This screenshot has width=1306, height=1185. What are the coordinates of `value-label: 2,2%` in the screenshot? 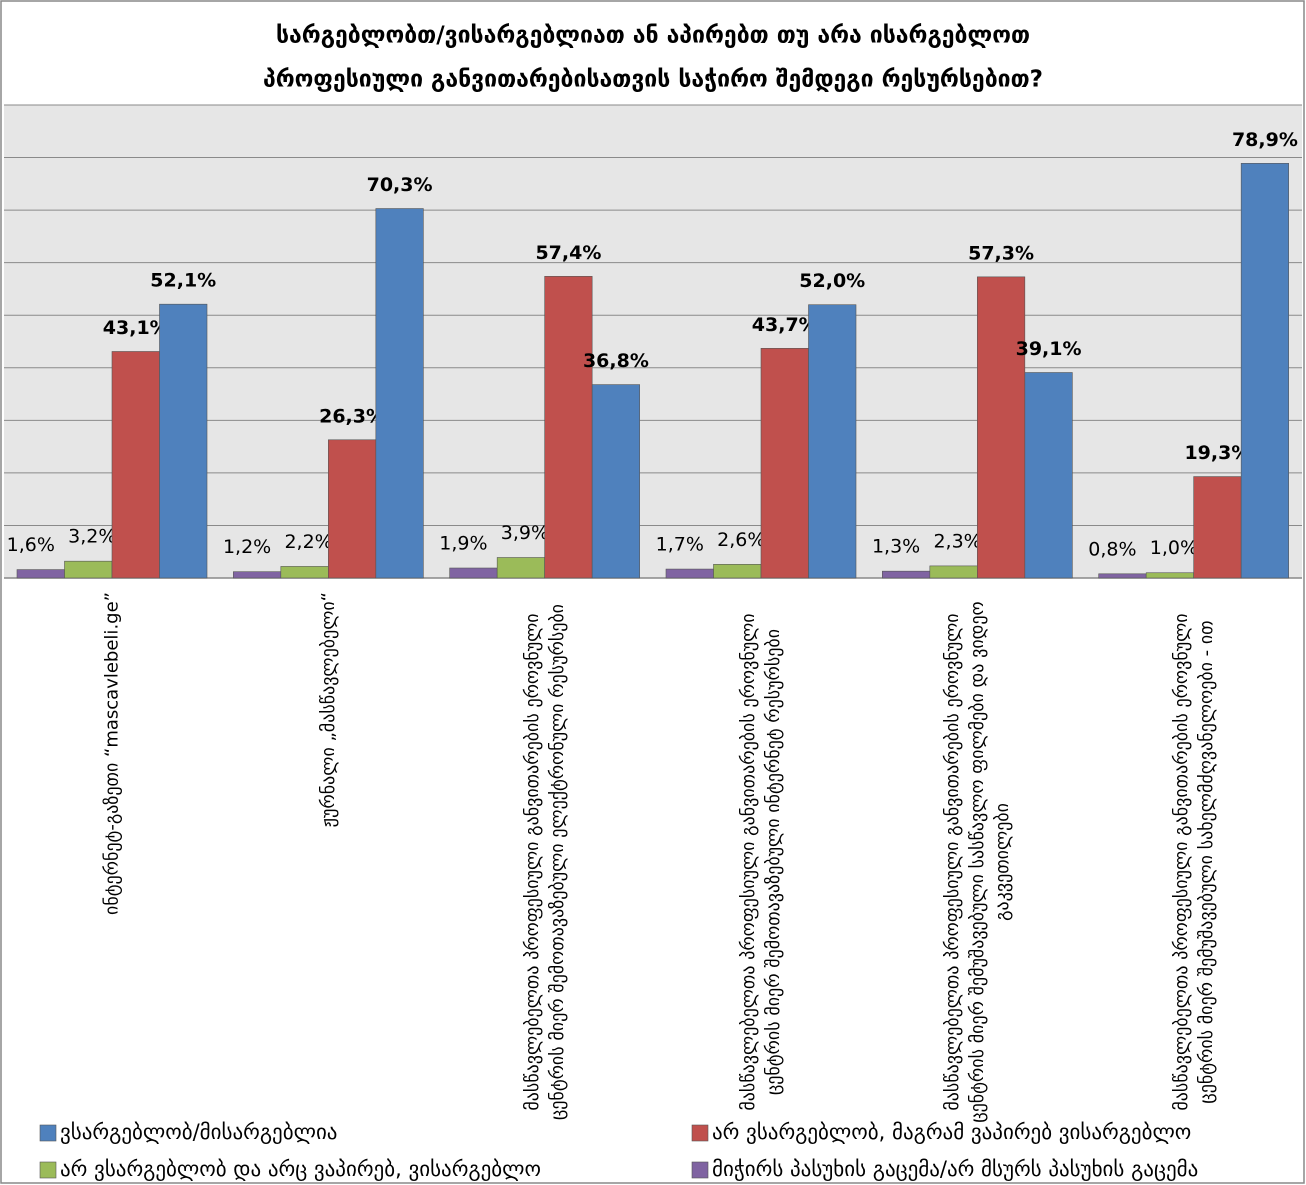 It's located at (308, 542).